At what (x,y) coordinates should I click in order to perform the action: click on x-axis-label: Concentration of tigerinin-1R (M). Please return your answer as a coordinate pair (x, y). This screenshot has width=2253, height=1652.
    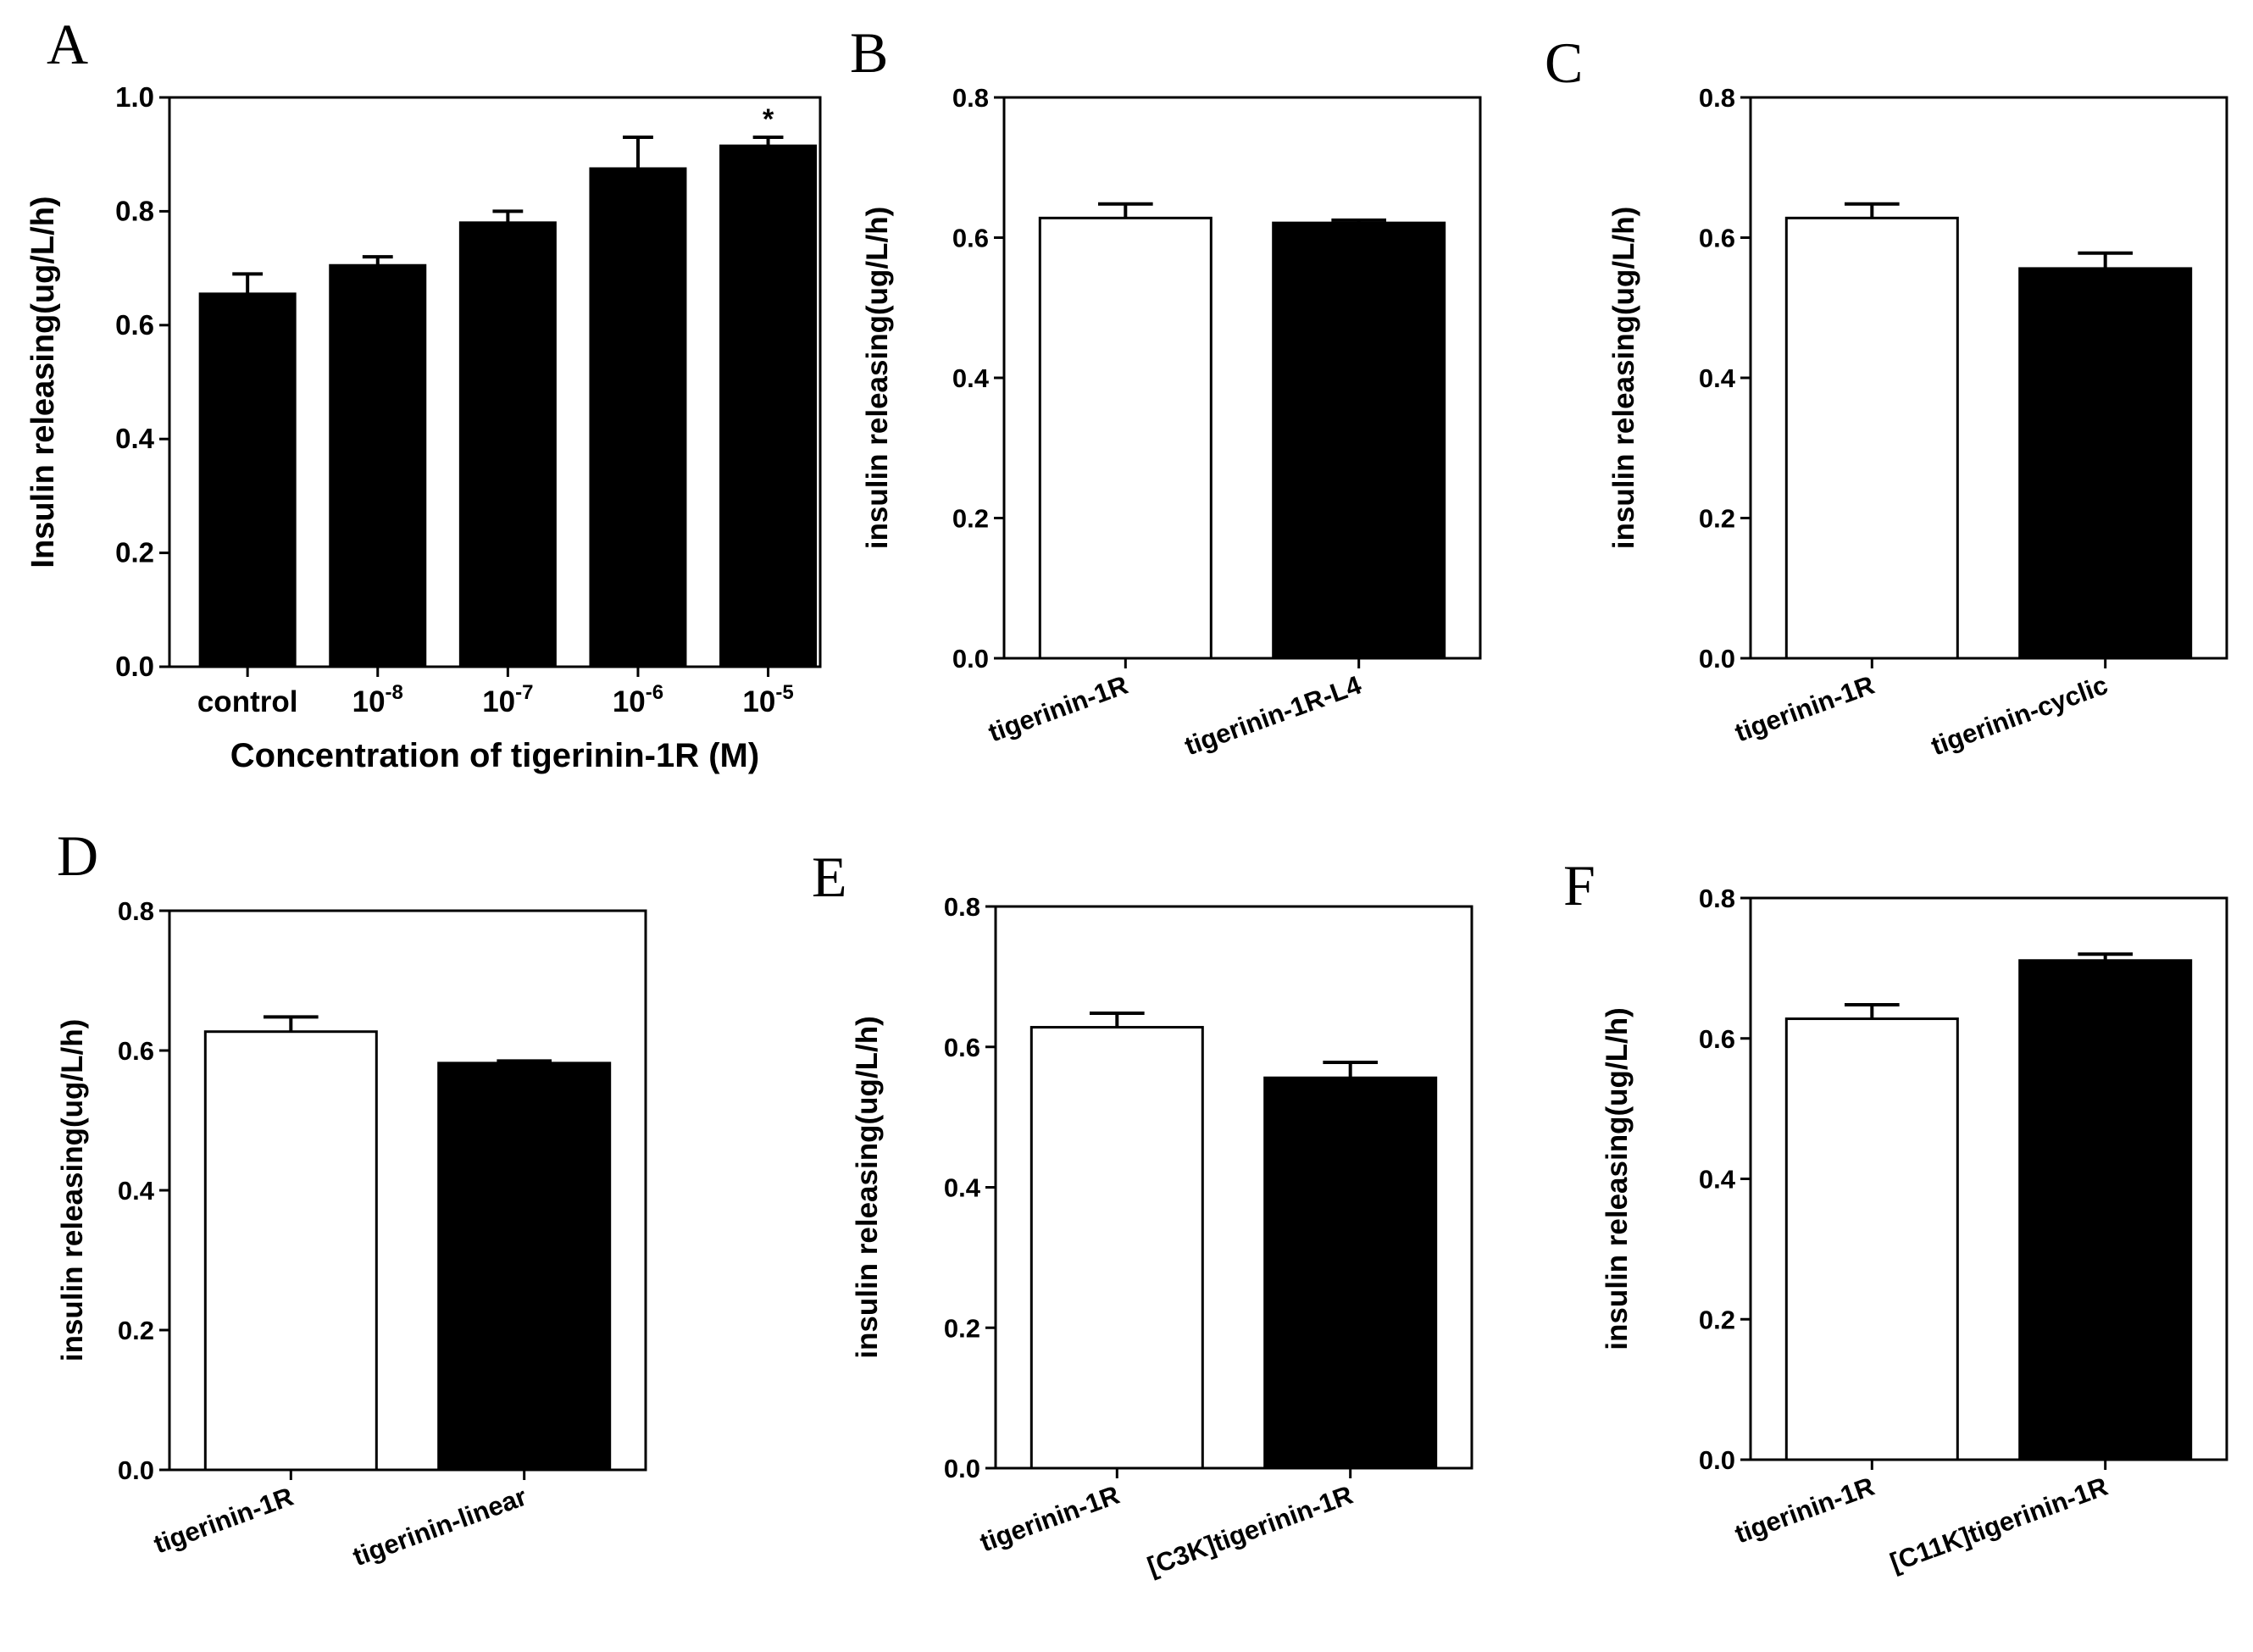
    Looking at the image, I should click on (494, 755).